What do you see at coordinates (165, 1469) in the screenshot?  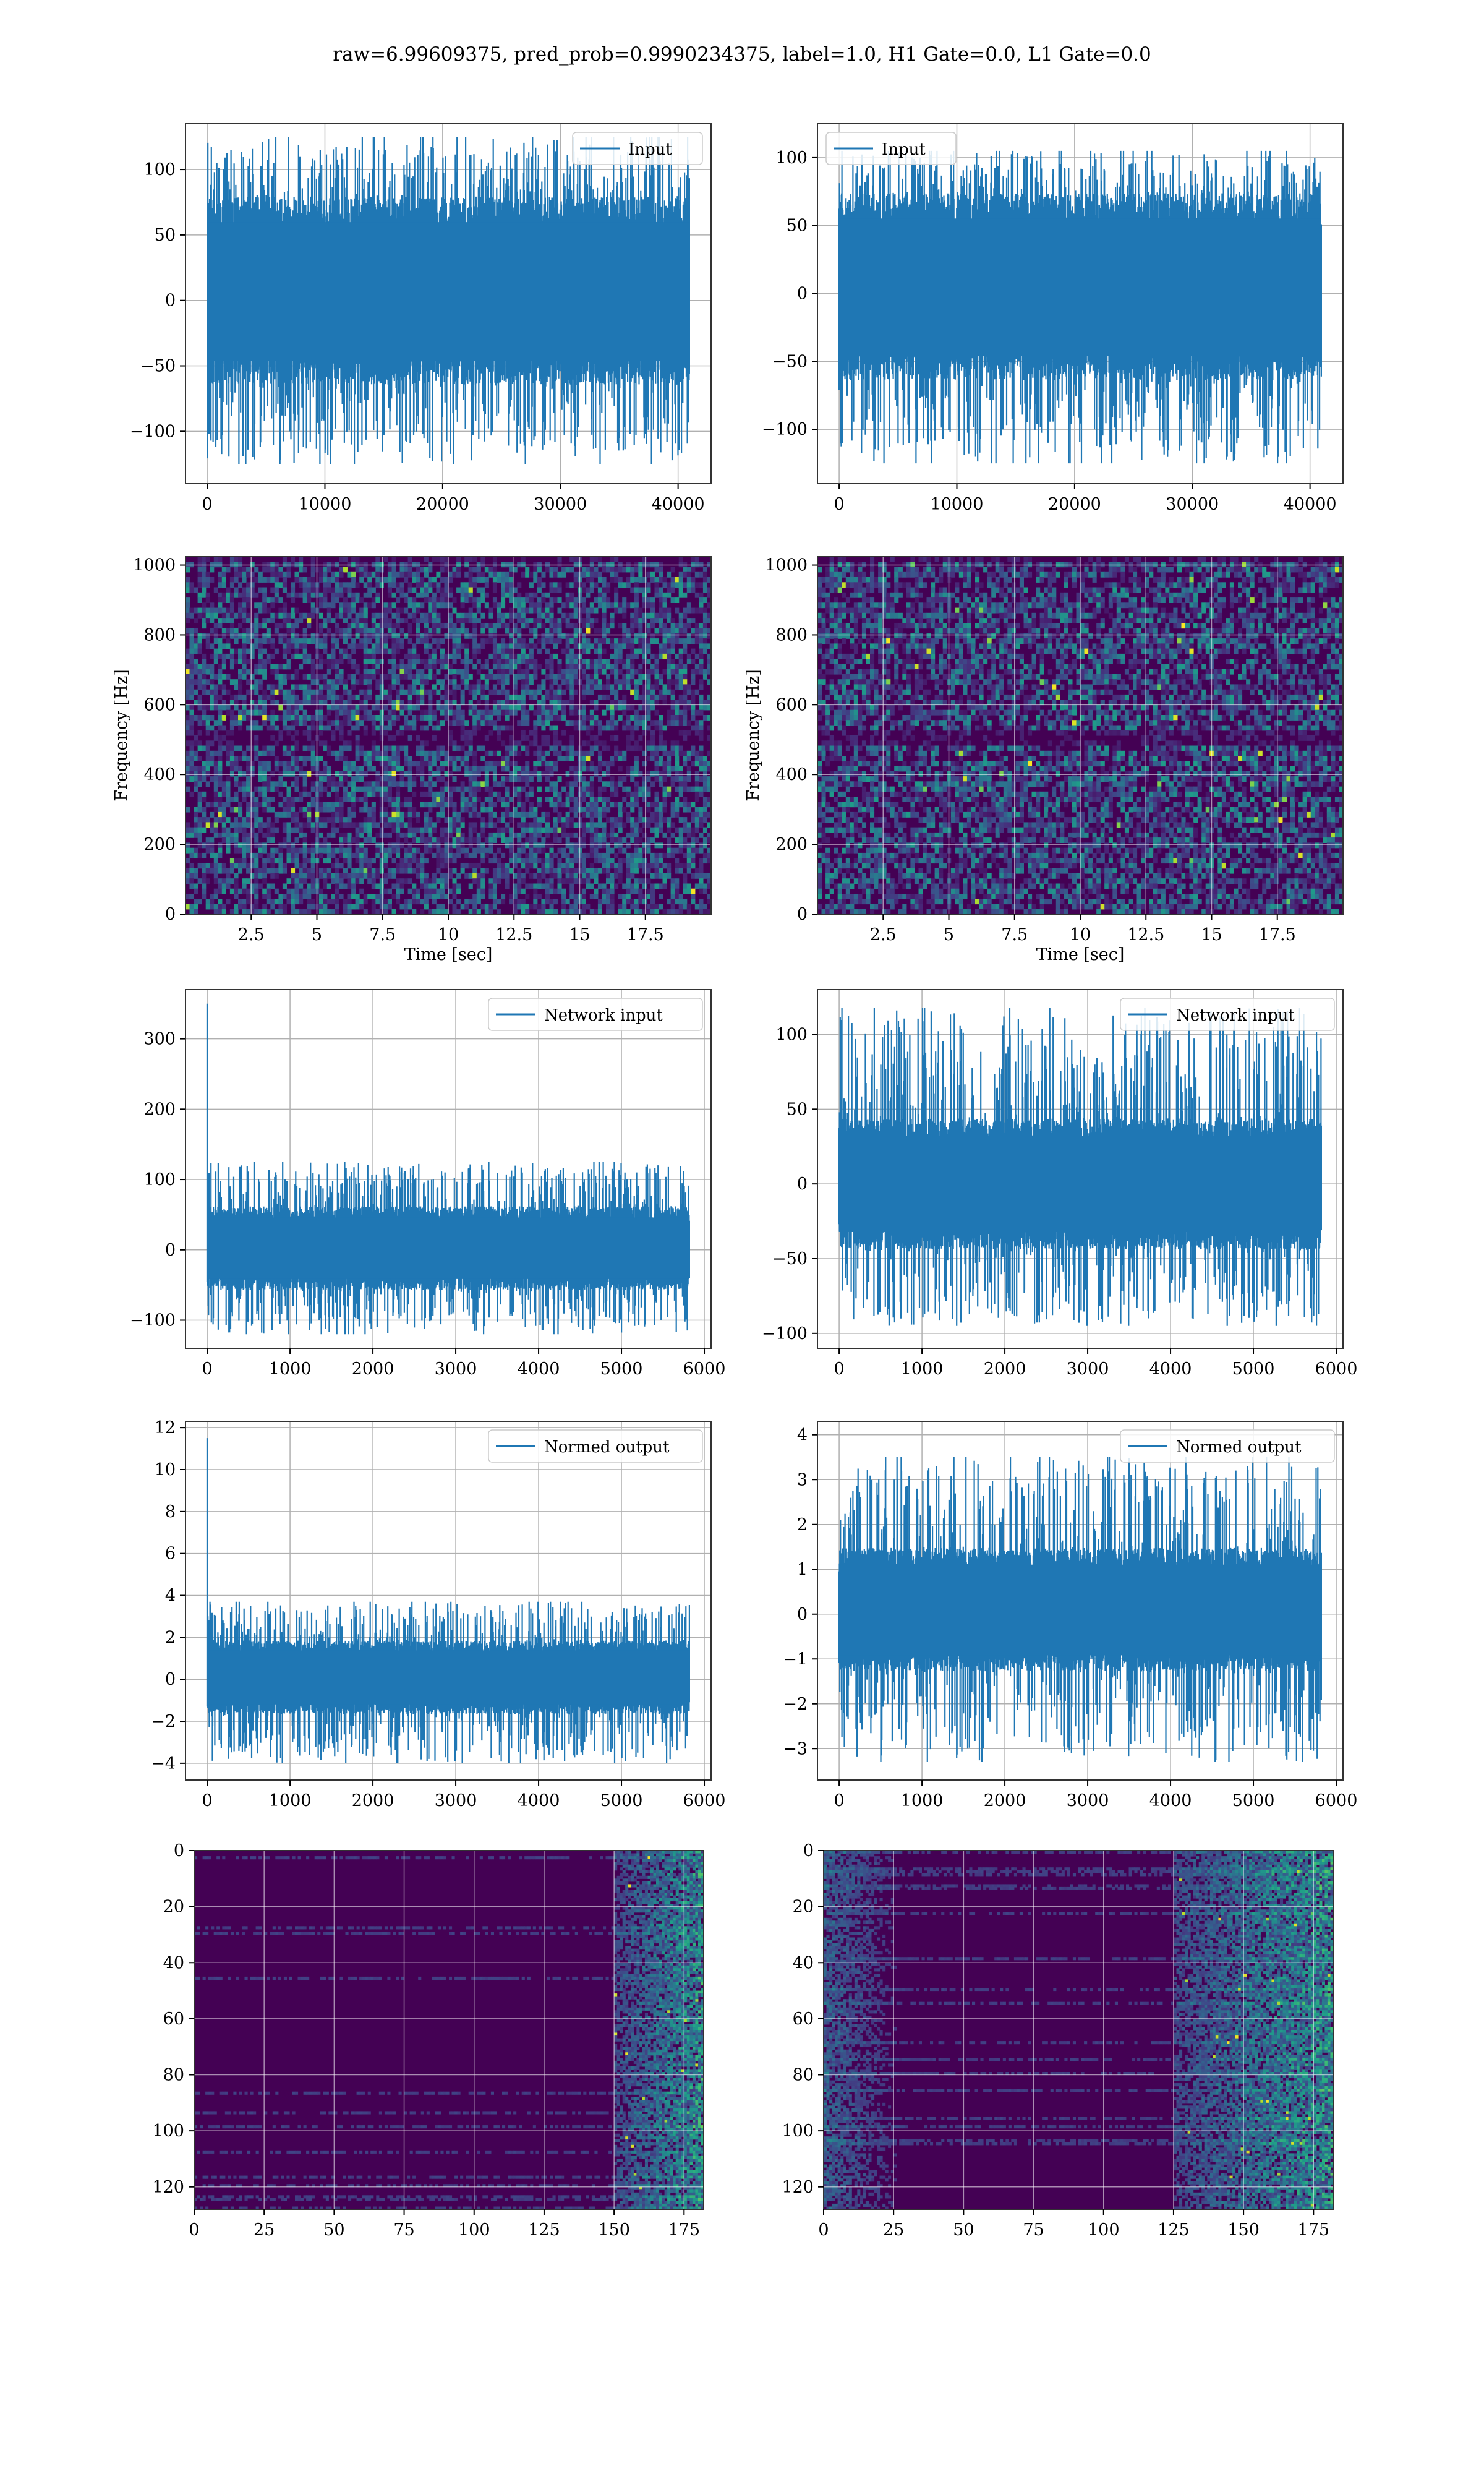 I see `y-tick-label: 10` at bounding box center [165, 1469].